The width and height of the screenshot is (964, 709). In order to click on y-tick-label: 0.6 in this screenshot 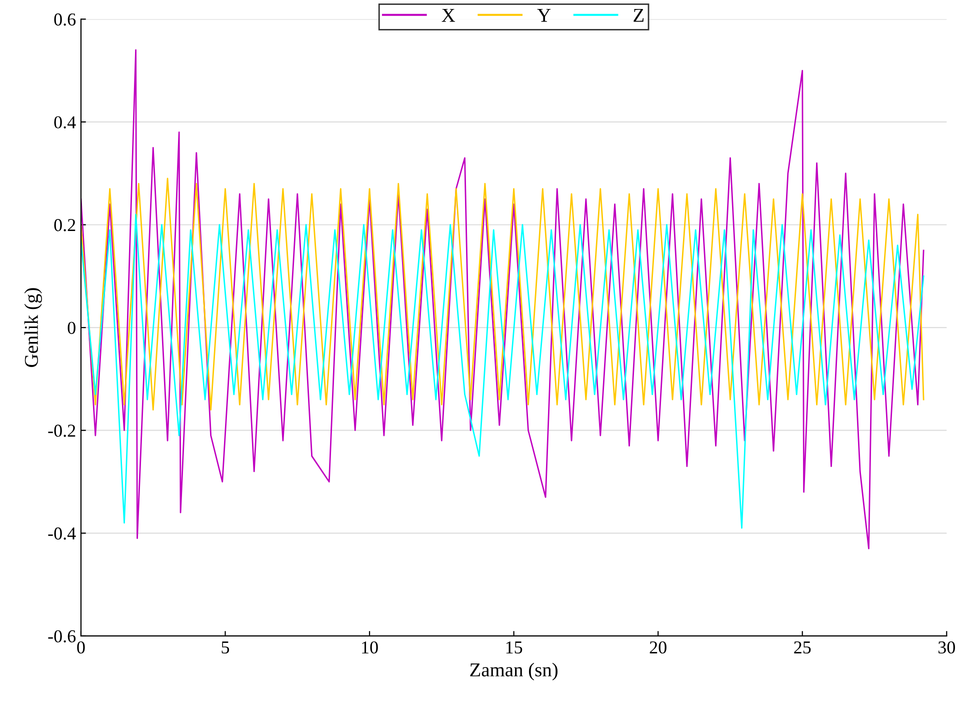, I will do `click(65, 19)`.